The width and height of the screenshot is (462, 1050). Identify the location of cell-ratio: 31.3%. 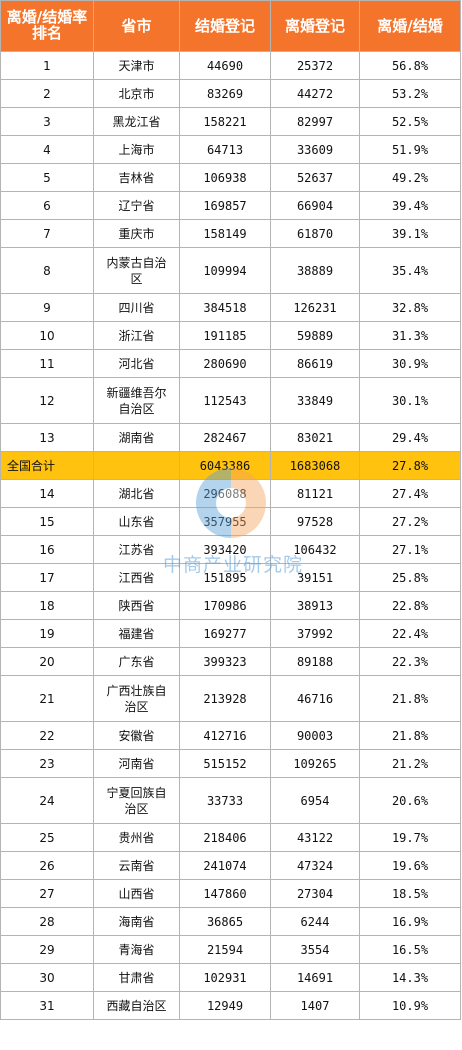
(410, 335).